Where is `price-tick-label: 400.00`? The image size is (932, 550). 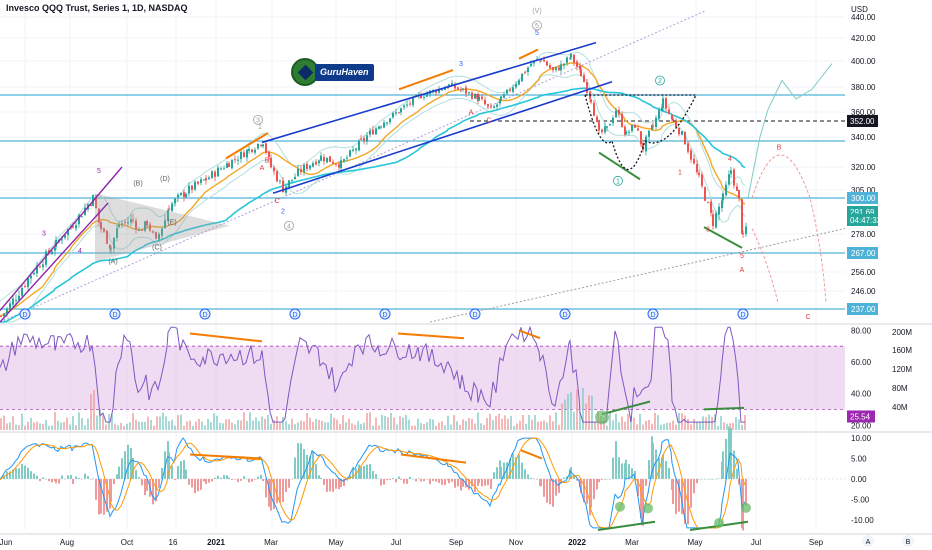 price-tick-label: 400.00 is located at coordinates (863, 61).